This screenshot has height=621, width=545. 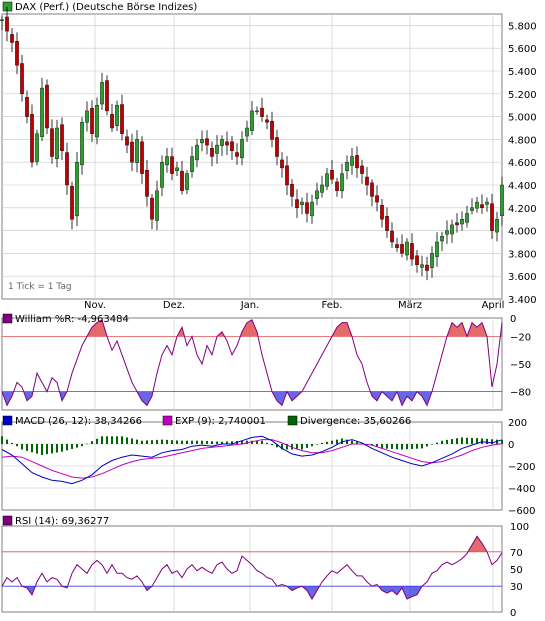 What do you see at coordinates (522, 254) in the screenshot?
I see `price-tick-label: 3.800` at bounding box center [522, 254].